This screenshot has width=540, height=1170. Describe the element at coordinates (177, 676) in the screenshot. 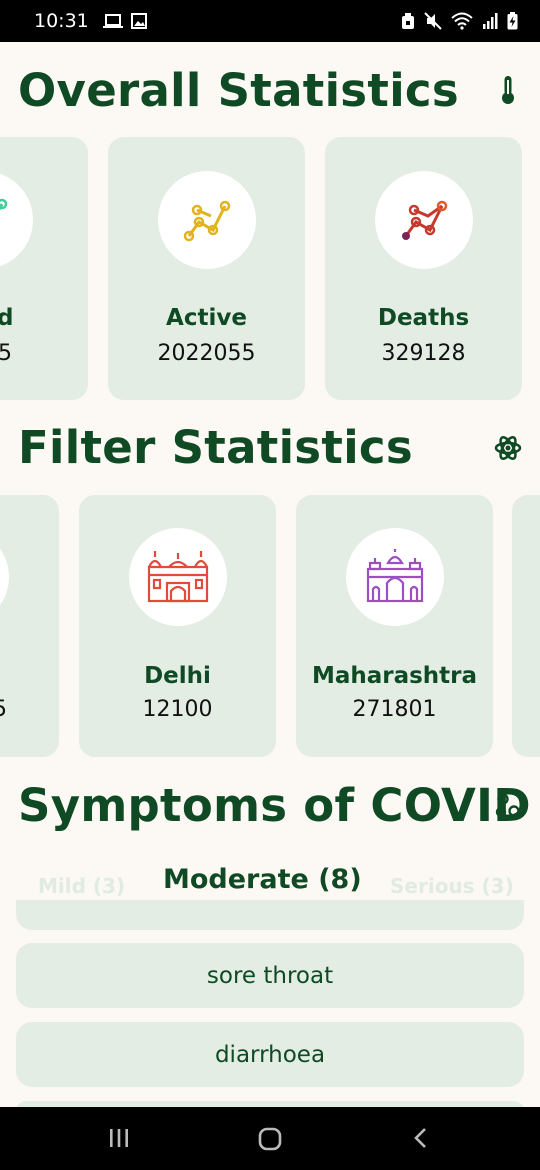

I see `filter-label: Delhi` at that location.